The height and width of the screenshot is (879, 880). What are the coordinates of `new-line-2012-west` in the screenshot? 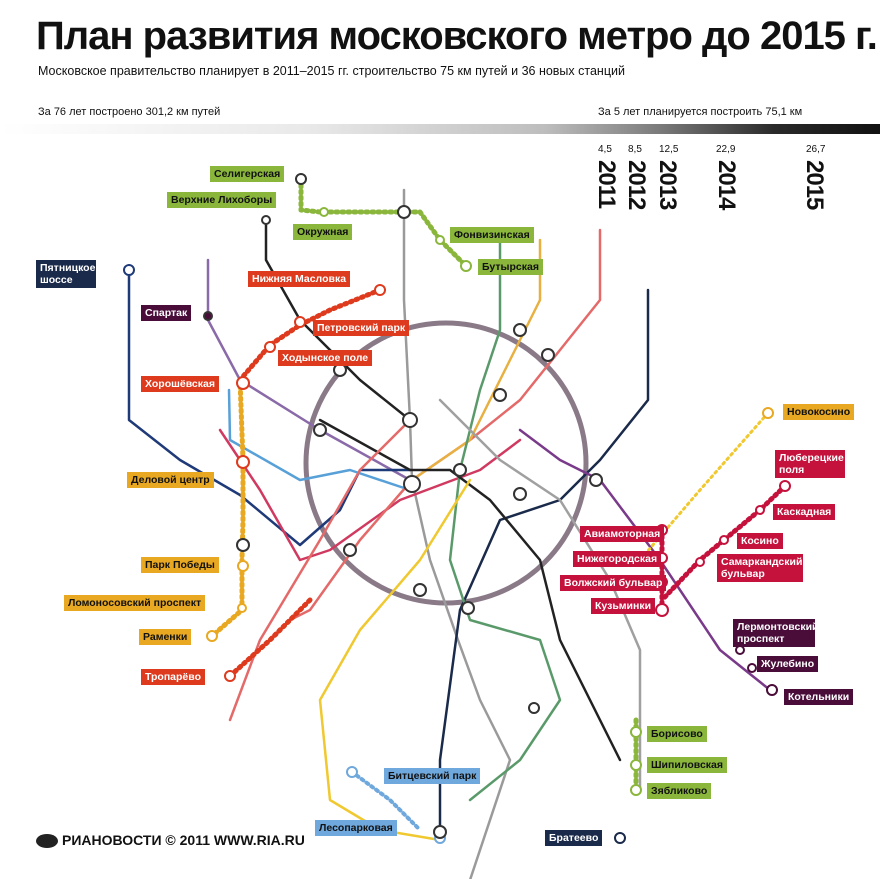 It's located at (227, 508).